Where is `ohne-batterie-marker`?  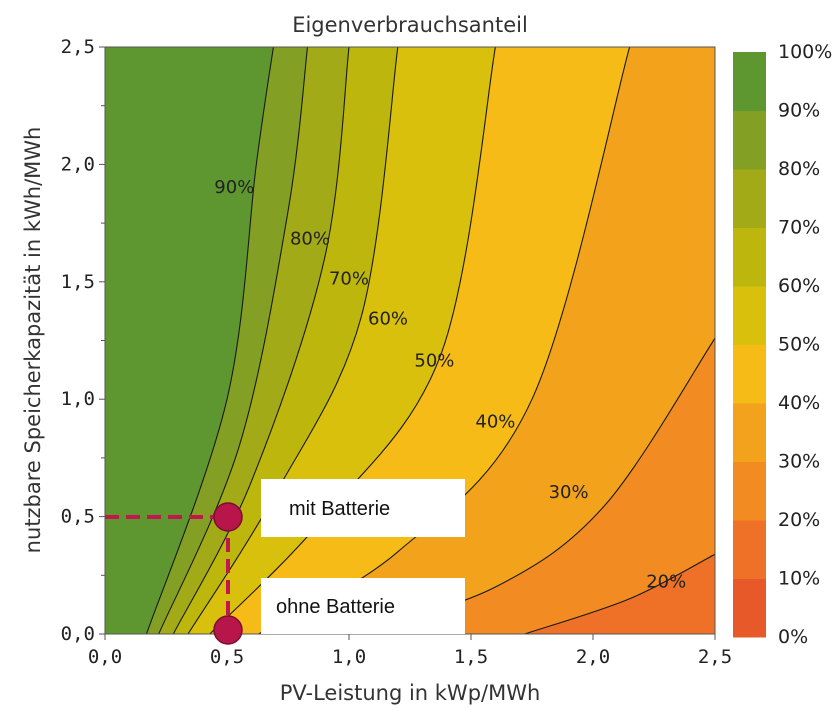 ohne-batterie-marker is located at coordinates (228, 630).